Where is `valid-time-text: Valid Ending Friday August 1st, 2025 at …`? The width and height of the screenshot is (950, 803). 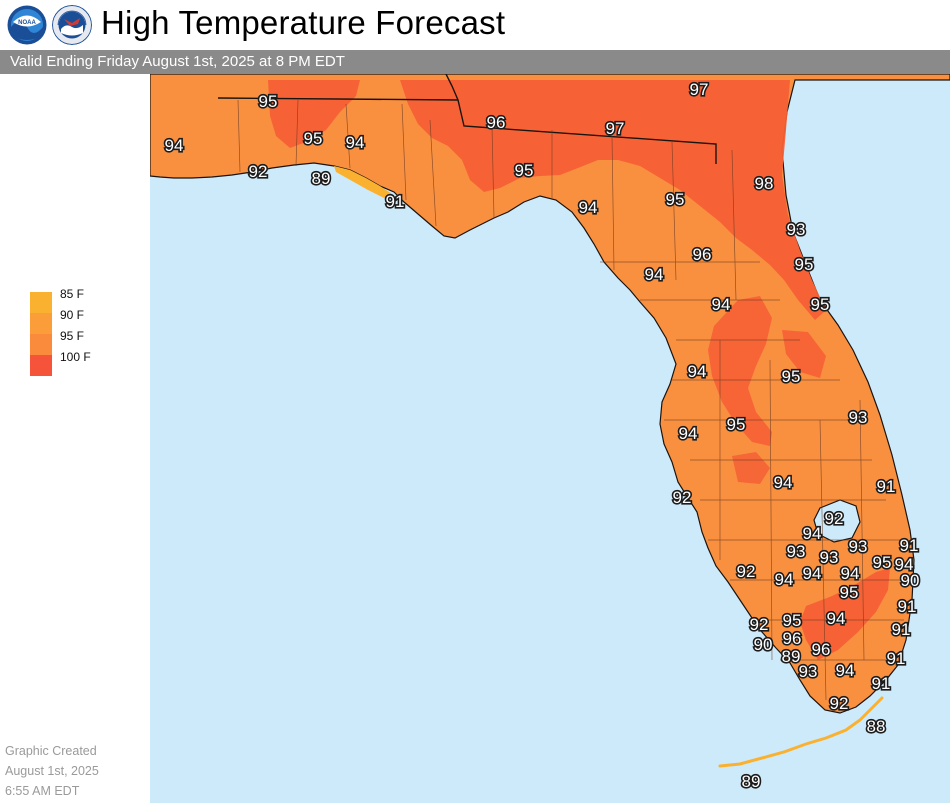
valid-time-text: Valid Ending Friday August 1st, 2025 at … is located at coordinates (177, 61).